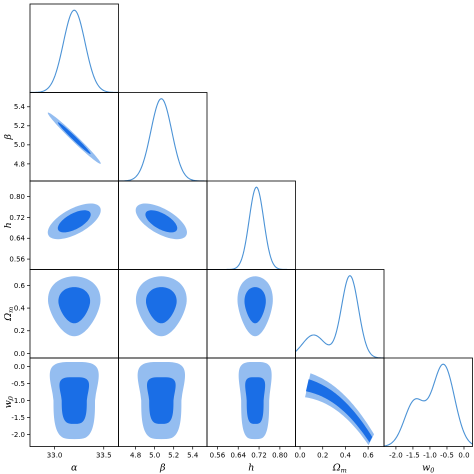 The height and width of the screenshot is (474, 474). What do you see at coordinates (193, 456) in the screenshot?
I see `xtick-label-beta-3: 5.4` at bounding box center [193, 456].